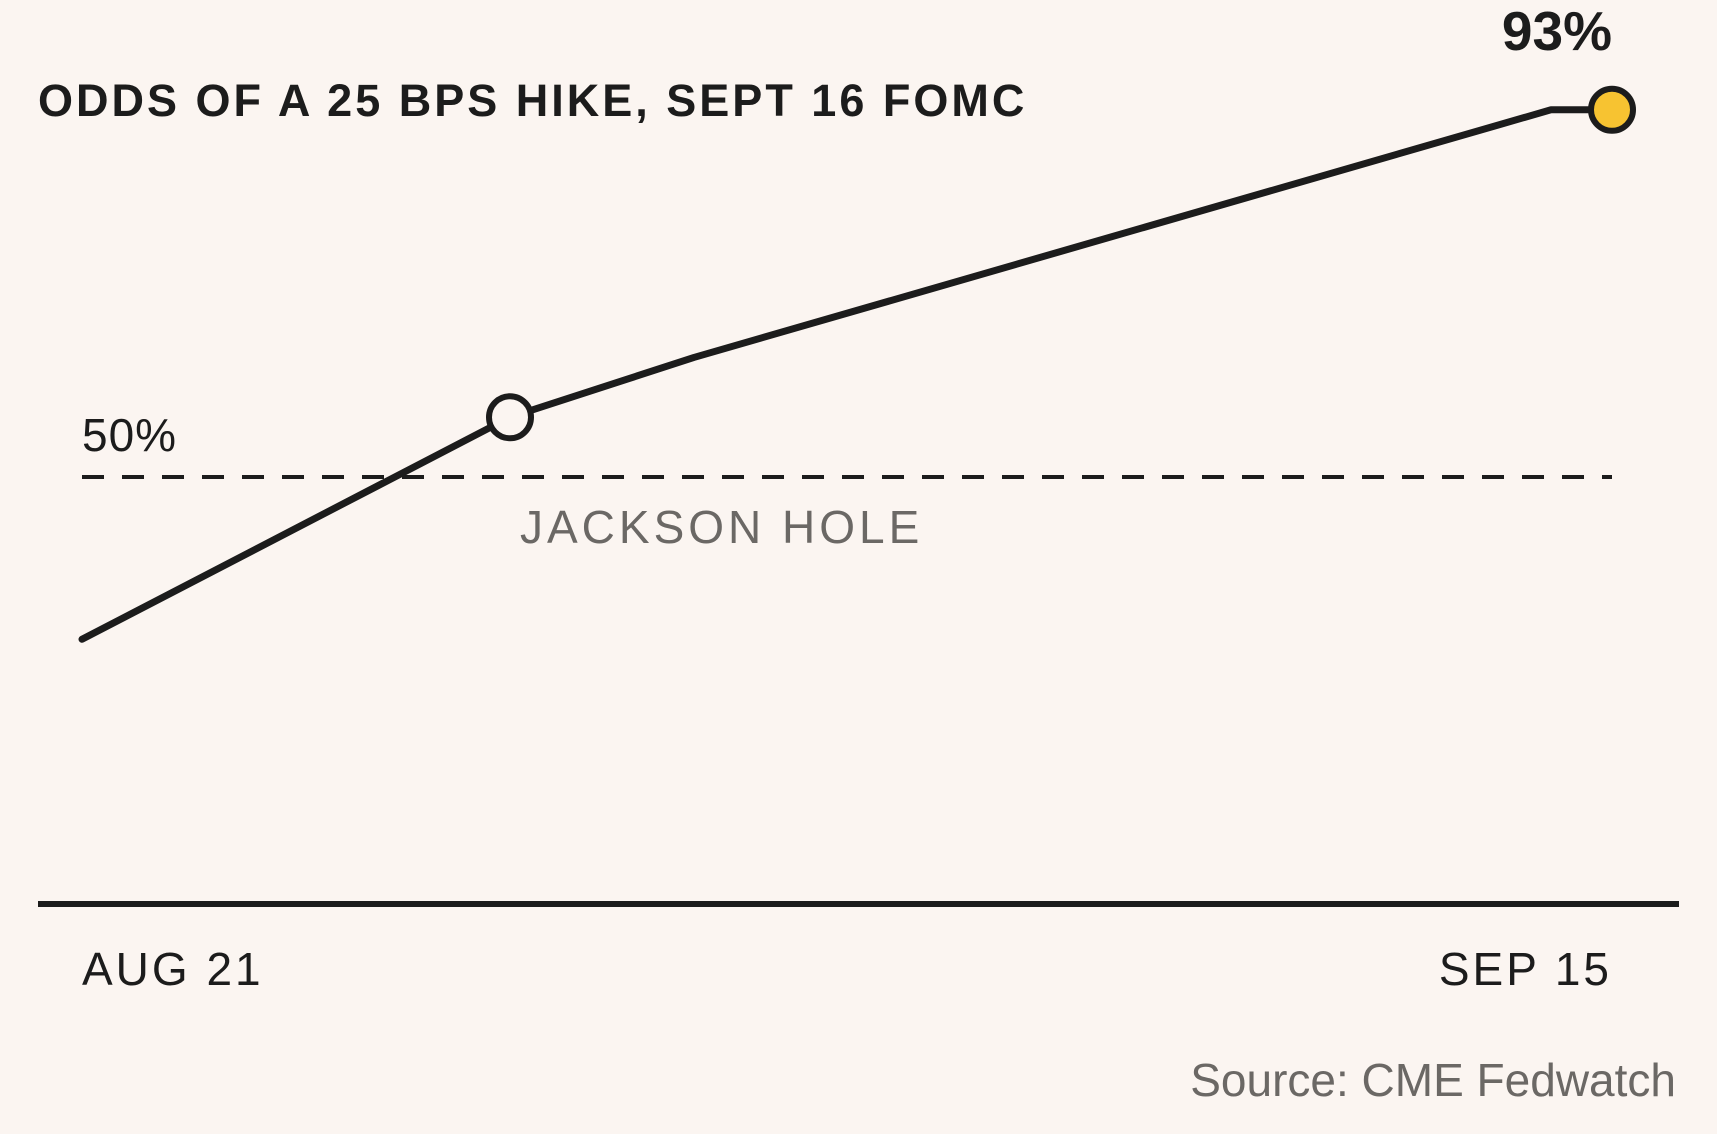 This screenshot has width=1717, height=1134. I want to click on last-value-marker, so click(1612, 109).